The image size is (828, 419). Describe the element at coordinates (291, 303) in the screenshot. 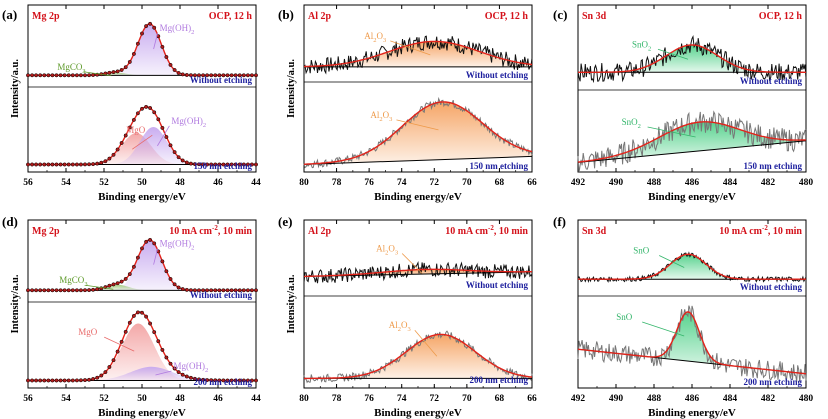

I see `y-axis-label: Intensity/a.u.` at that location.